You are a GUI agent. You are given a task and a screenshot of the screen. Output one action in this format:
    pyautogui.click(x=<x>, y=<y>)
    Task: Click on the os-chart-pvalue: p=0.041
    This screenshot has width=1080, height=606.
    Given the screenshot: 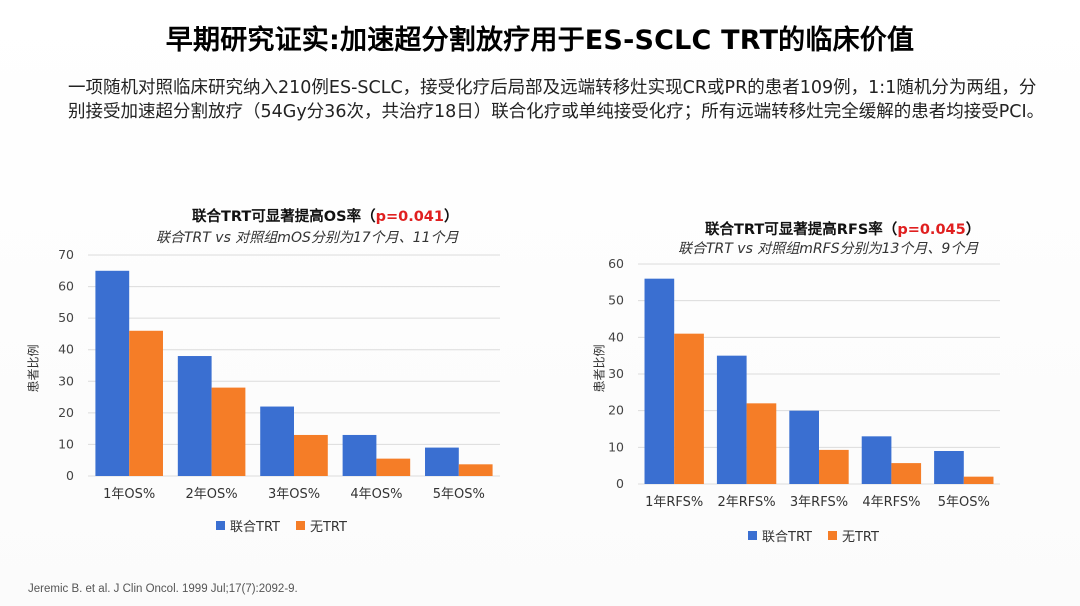 What is the action you would take?
    pyautogui.click(x=409, y=217)
    